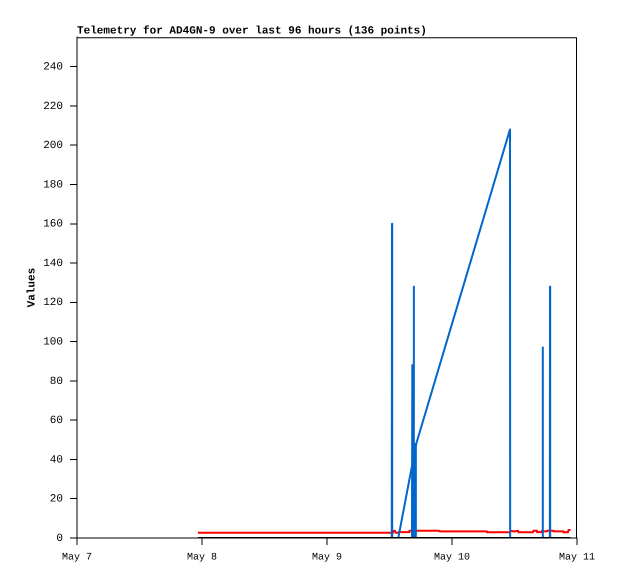 The height and width of the screenshot is (579, 618). I want to click on y-tick-label: 160, so click(53, 224).